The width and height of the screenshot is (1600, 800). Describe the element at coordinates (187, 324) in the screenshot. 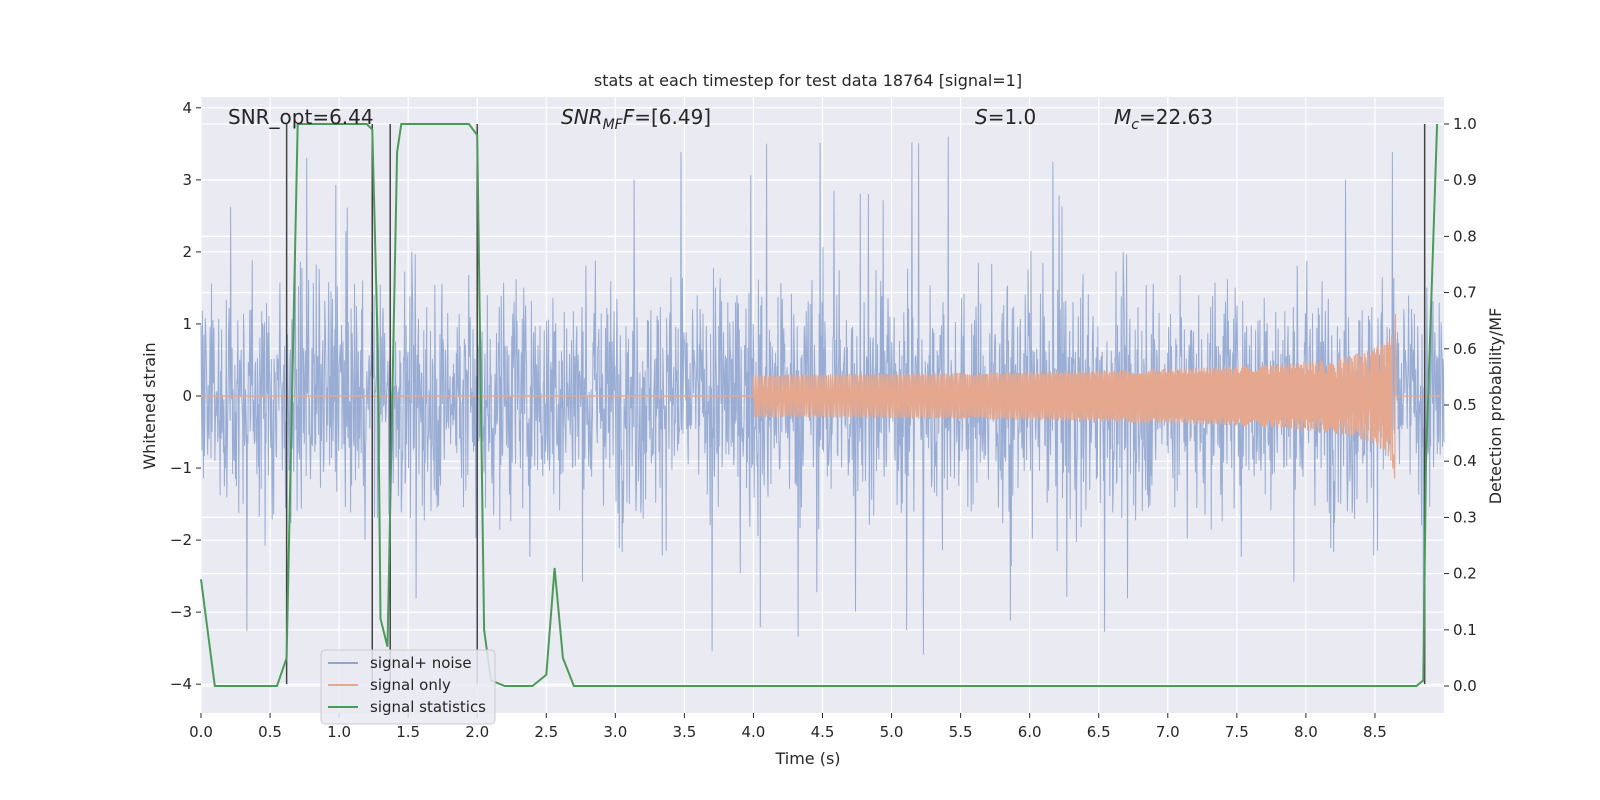

I see `y-tick-label-left: 1` at that location.